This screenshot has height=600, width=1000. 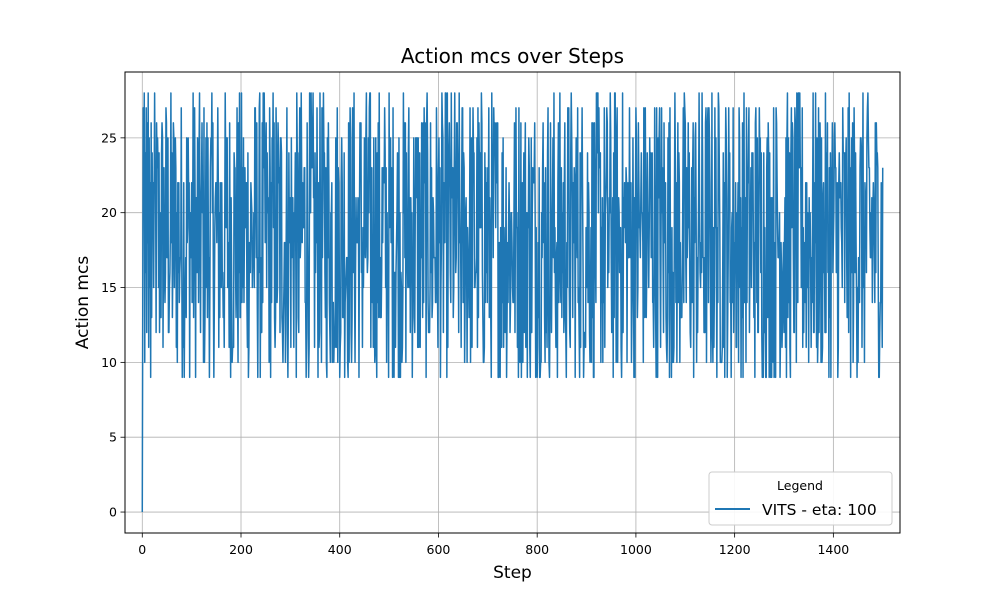 I want to click on x-tick-label: 1200, so click(x=735, y=549).